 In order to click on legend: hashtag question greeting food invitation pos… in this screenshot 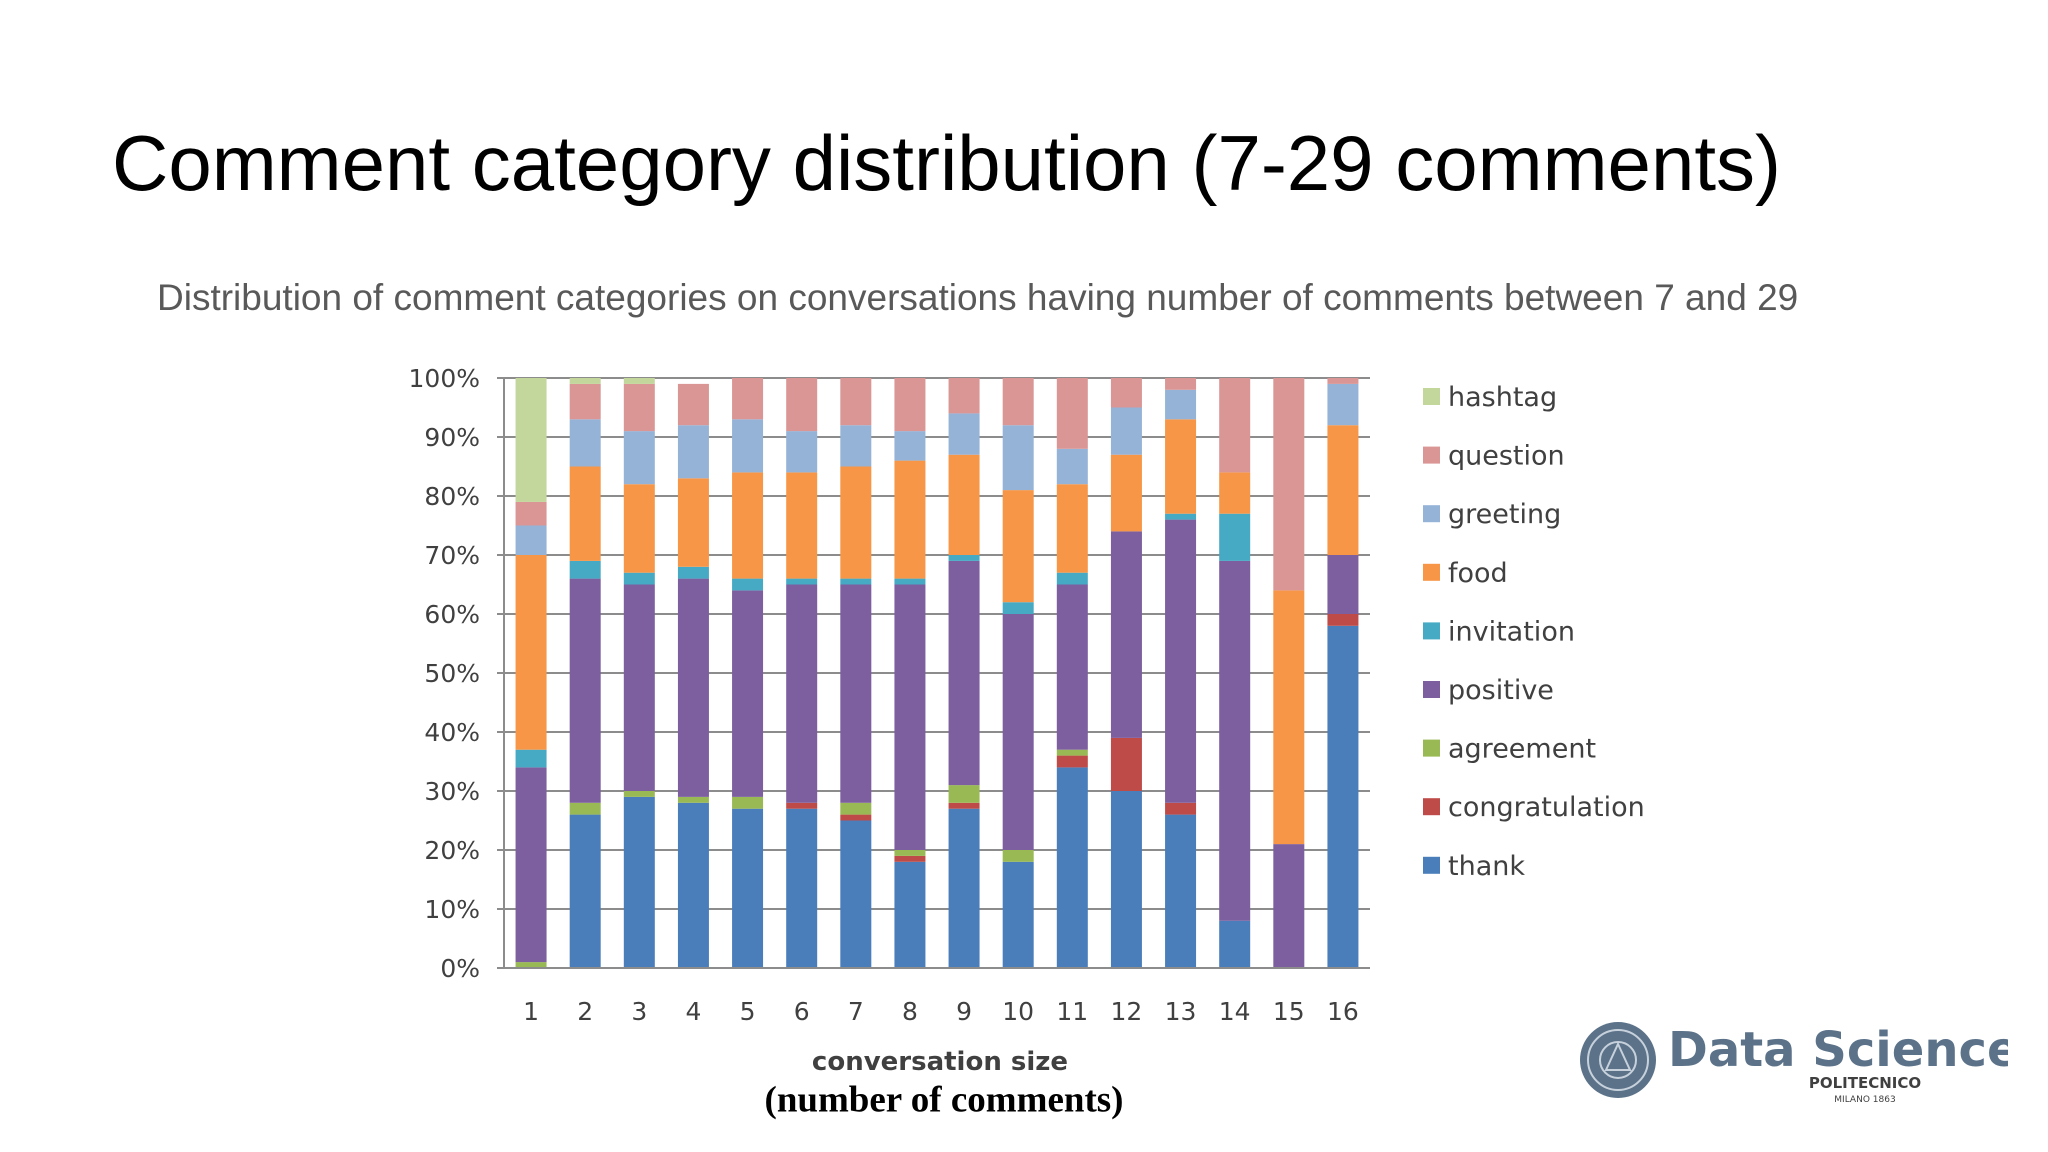, I will do `click(1534, 632)`.